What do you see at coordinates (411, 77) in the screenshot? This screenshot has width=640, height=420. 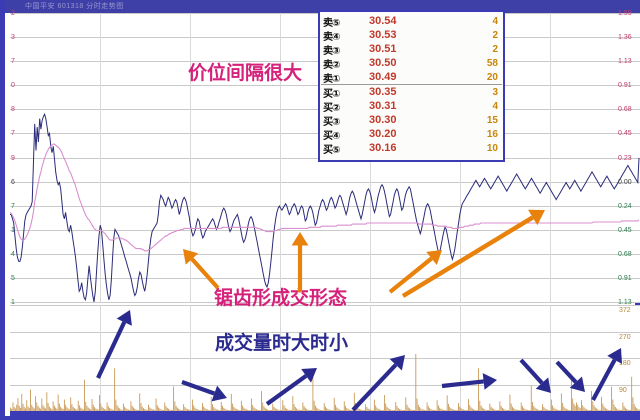 I see `order-book-row: 卖① 30.49 20` at bounding box center [411, 77].